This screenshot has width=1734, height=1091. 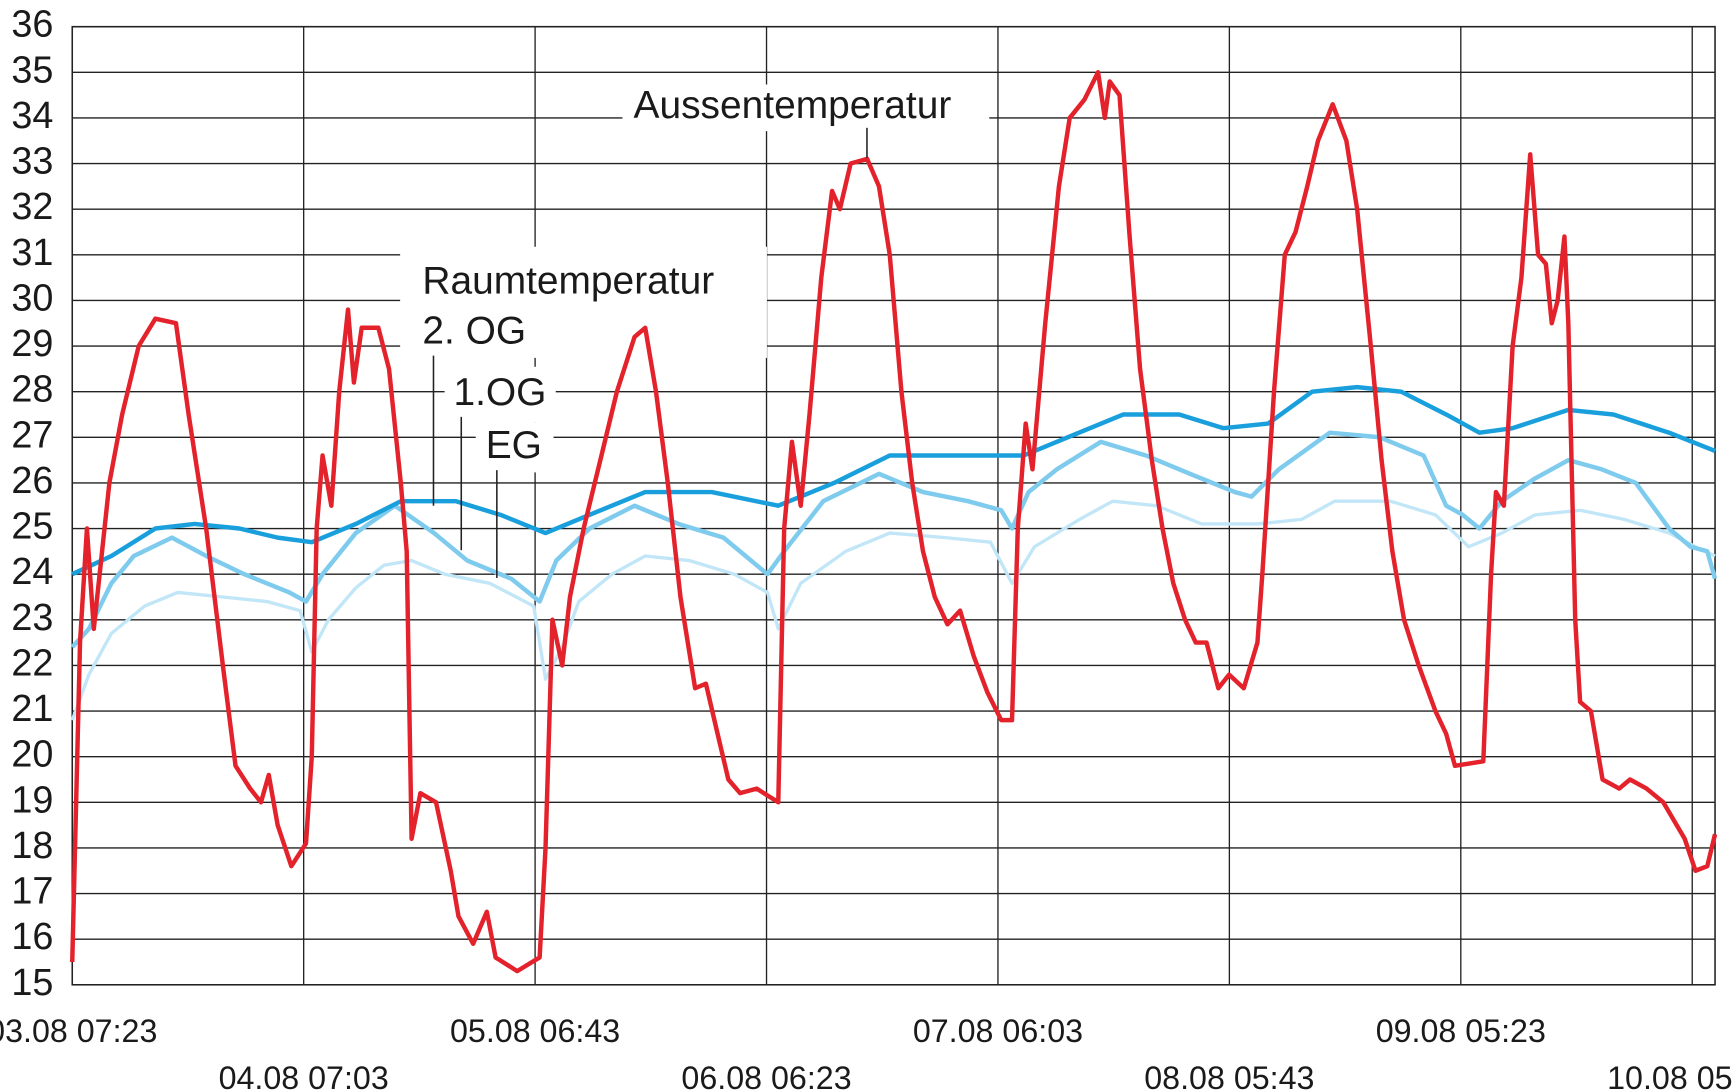 What do you see at coordinates (998, 1031) in the screenshot?
I see `x-tick-label: 07.08 06:03` at bounding box center [998, 1031].